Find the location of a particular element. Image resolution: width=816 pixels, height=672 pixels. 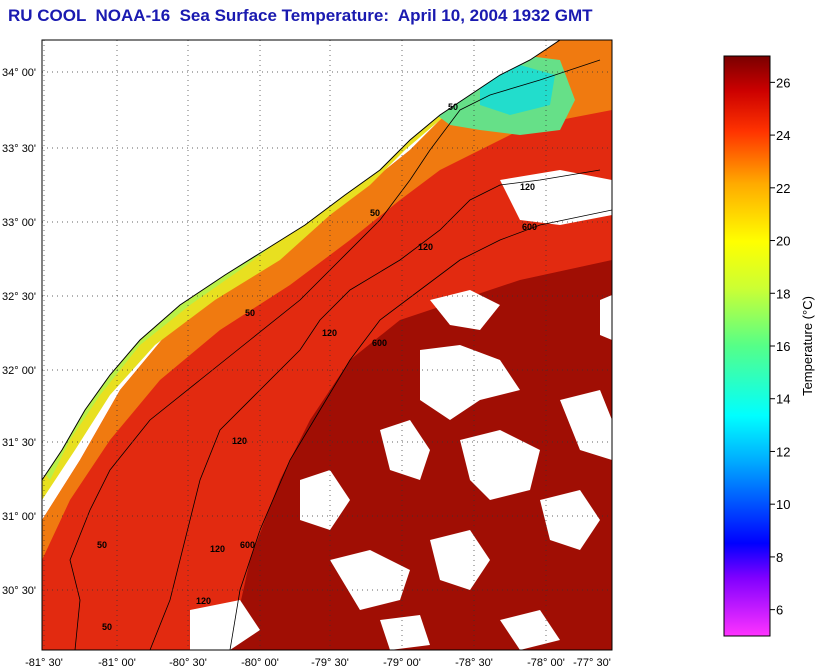

colorbar-ticks: 6 8 10 12 14 16 18 20 22 24 26 is located at coordinates (780, 346).